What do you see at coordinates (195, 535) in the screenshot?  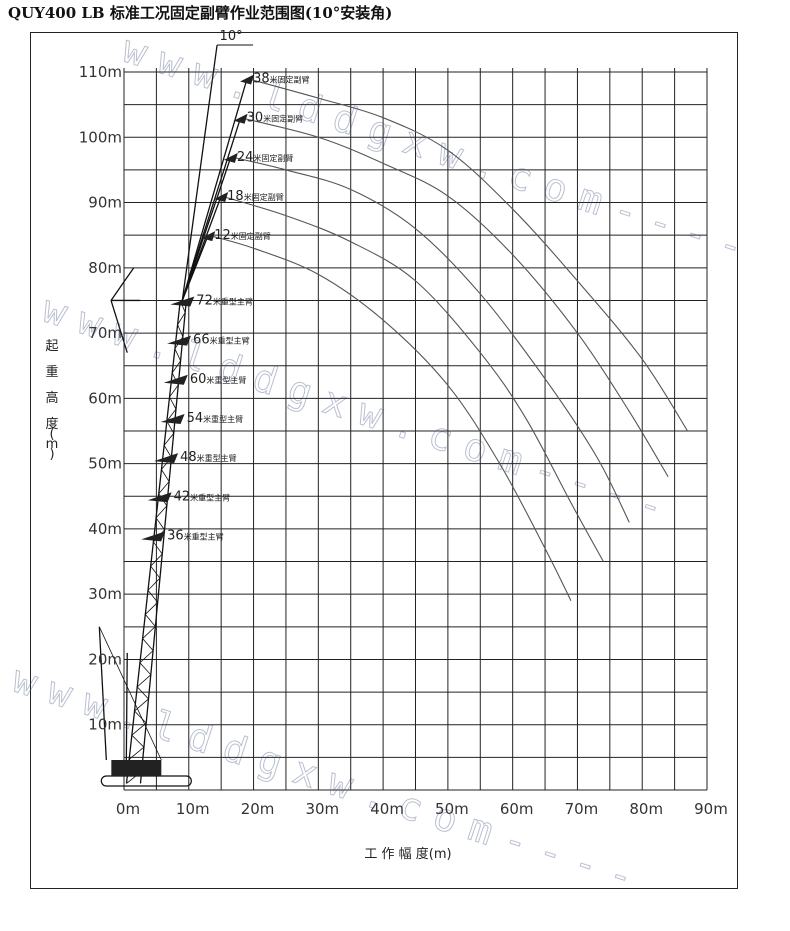 I see `main-boom-label: 36米重型主臂` at bounding box center [195, 535].